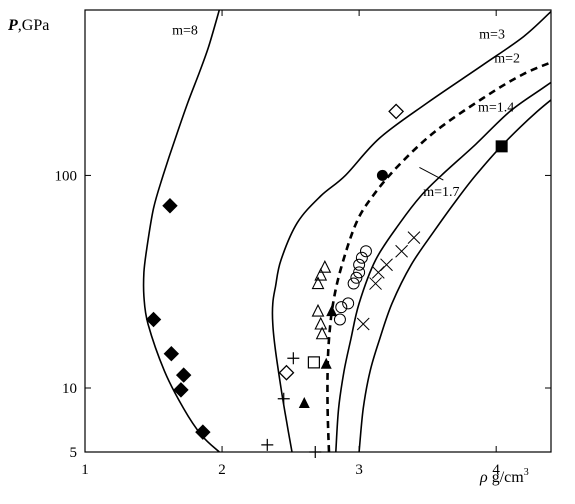 This screenshot has width=575, height=504. I want to click on curve-label: m=3, so click(492, 35).